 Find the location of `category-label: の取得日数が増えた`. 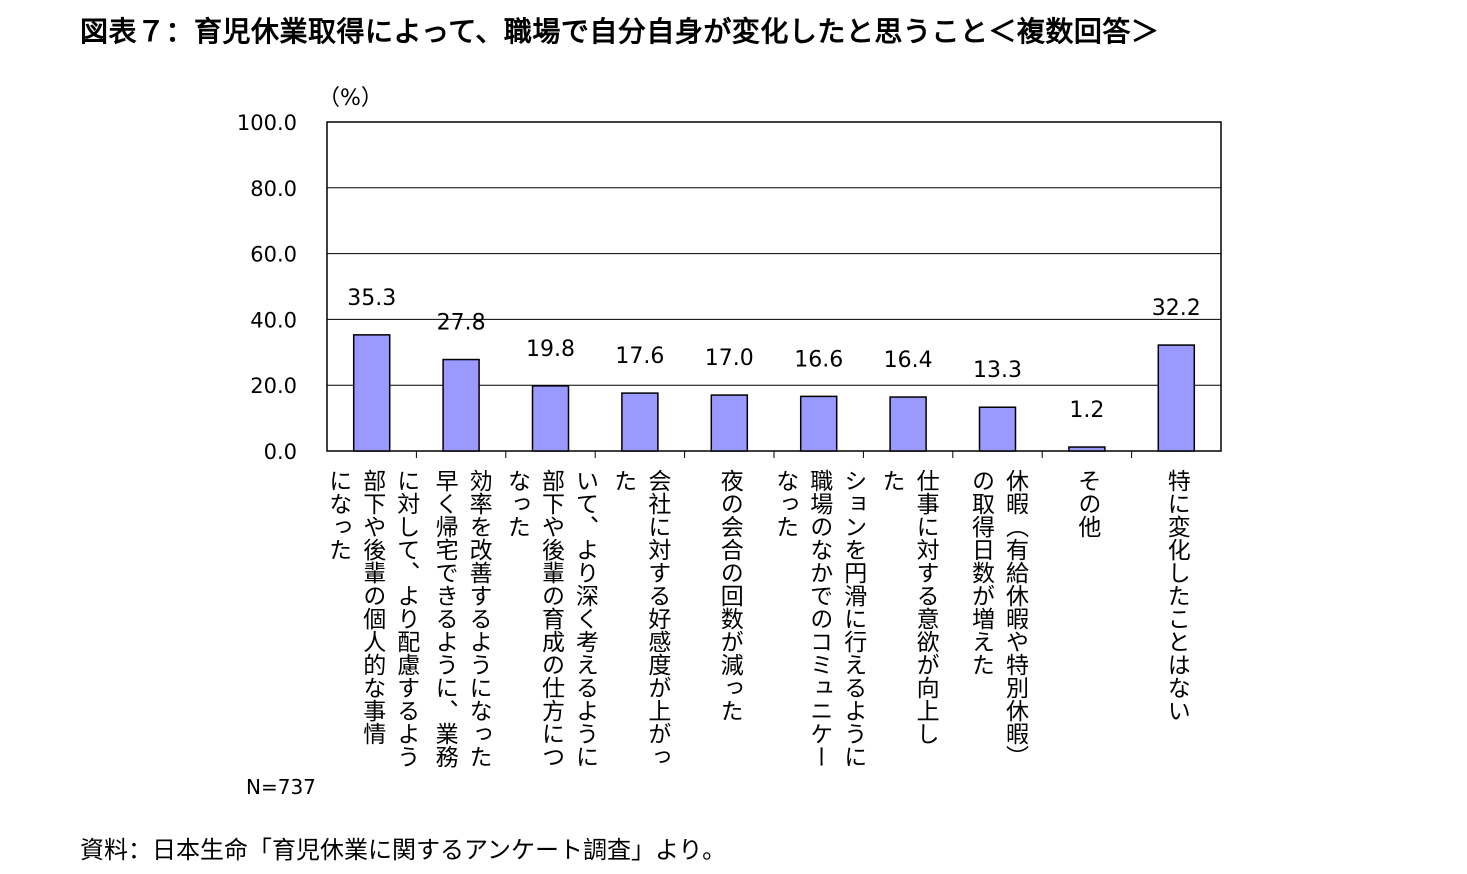

category-label: の取得日数が増えた is located at coordinates (982, 572).